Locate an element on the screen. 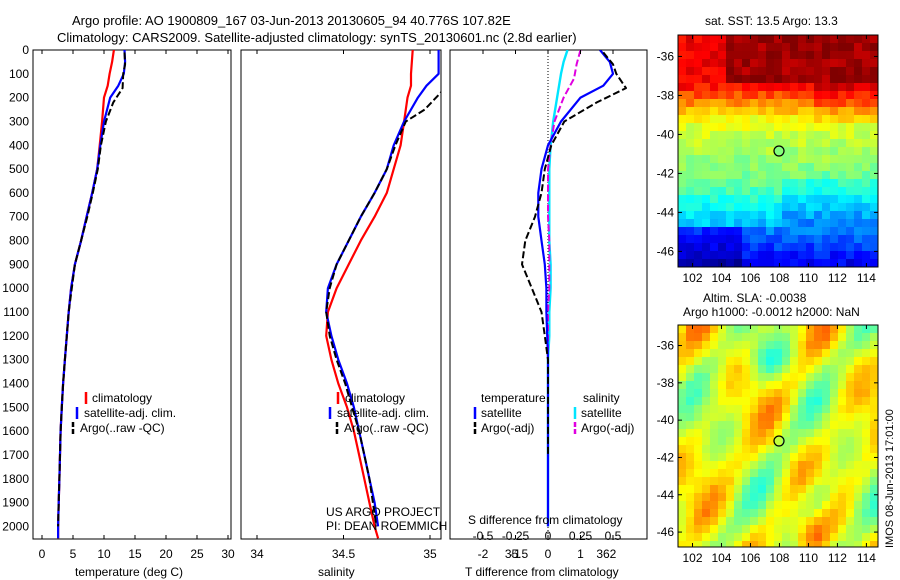 The image size is (900, 580). depth-tick-label: 800 is located at coordinates (19, 241).